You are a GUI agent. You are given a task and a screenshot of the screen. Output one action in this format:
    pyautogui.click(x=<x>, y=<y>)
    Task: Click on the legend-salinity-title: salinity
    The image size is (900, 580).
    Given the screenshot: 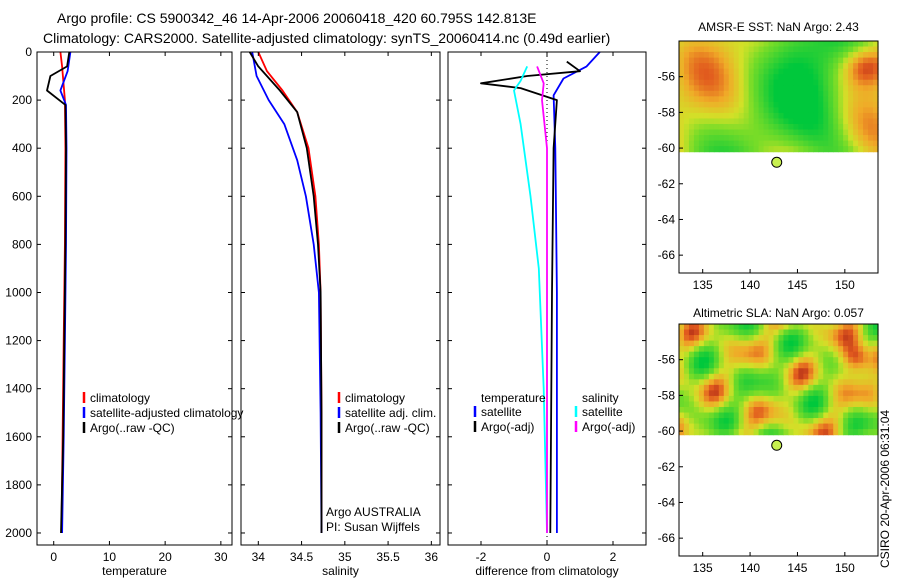 What is the action you would take?
    pyautogui.click(x=600, y=398)
    